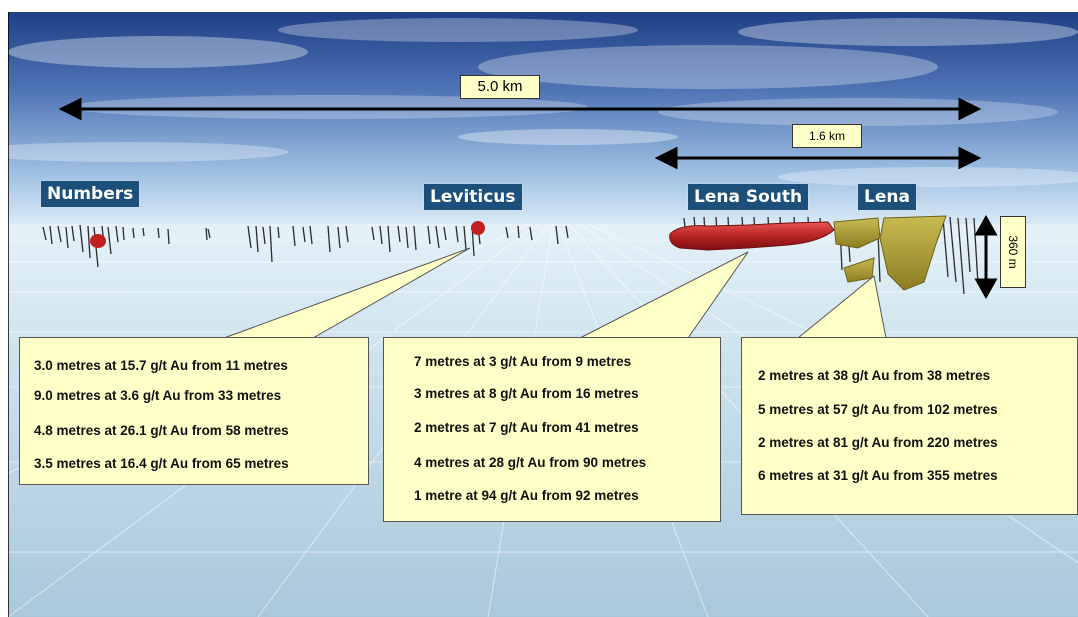 The image size is (1078, 617). Describe the element at coordinates (90, 194) in the screenshot. I see `deposit-label-numbers: Numbers` at that location.